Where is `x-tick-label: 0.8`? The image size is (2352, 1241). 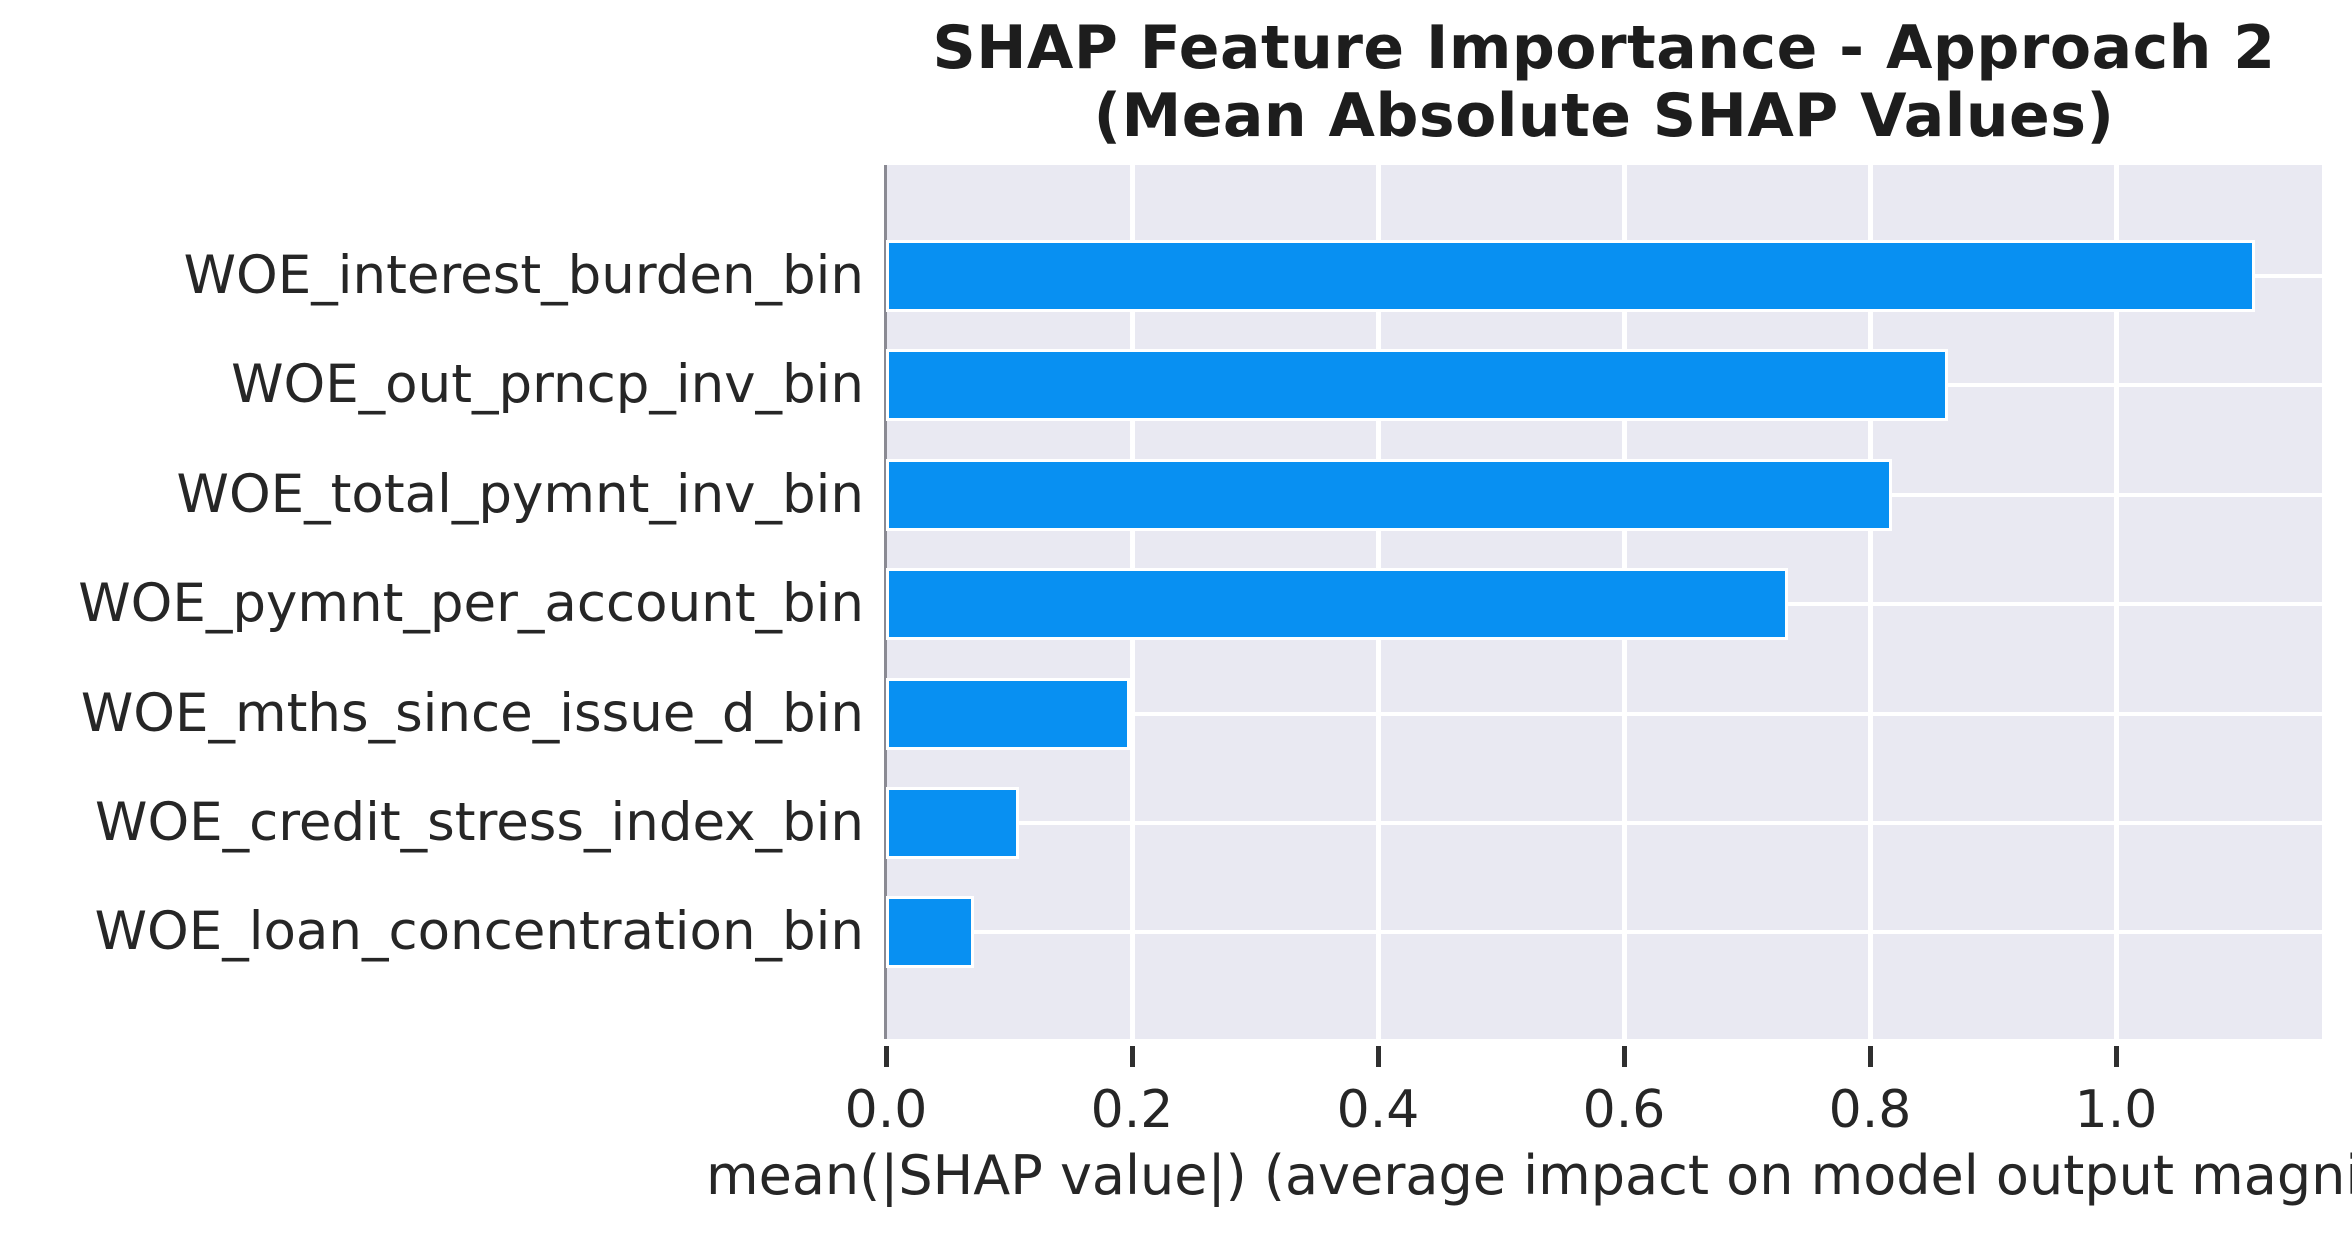 x-tick-label: 0.8 is located at coordinates (1870, 1110).